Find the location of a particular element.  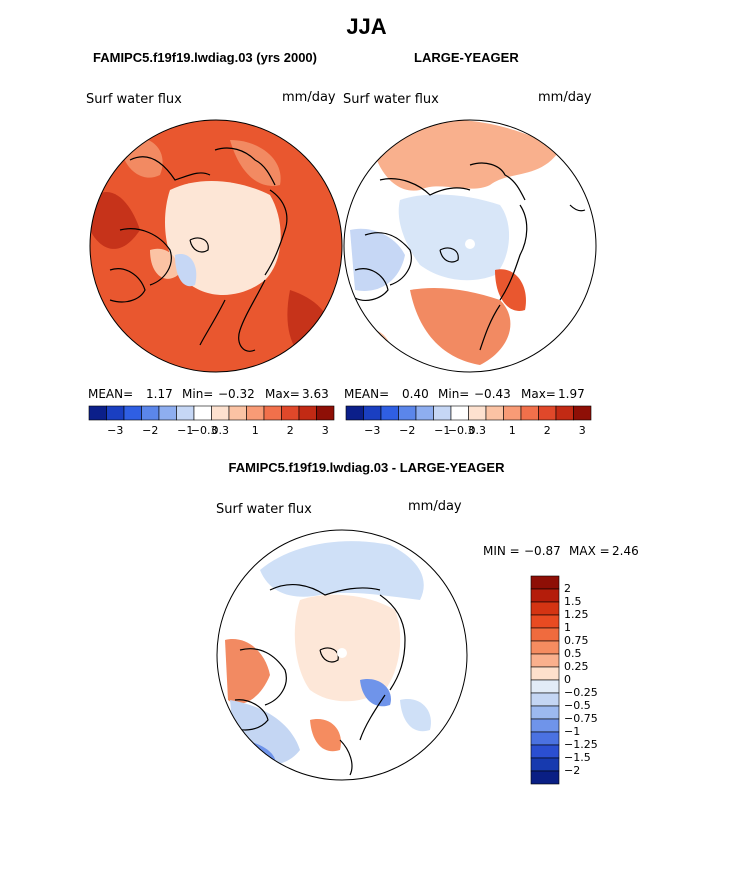

diff-colorbar is located at coordinates (545, 680).